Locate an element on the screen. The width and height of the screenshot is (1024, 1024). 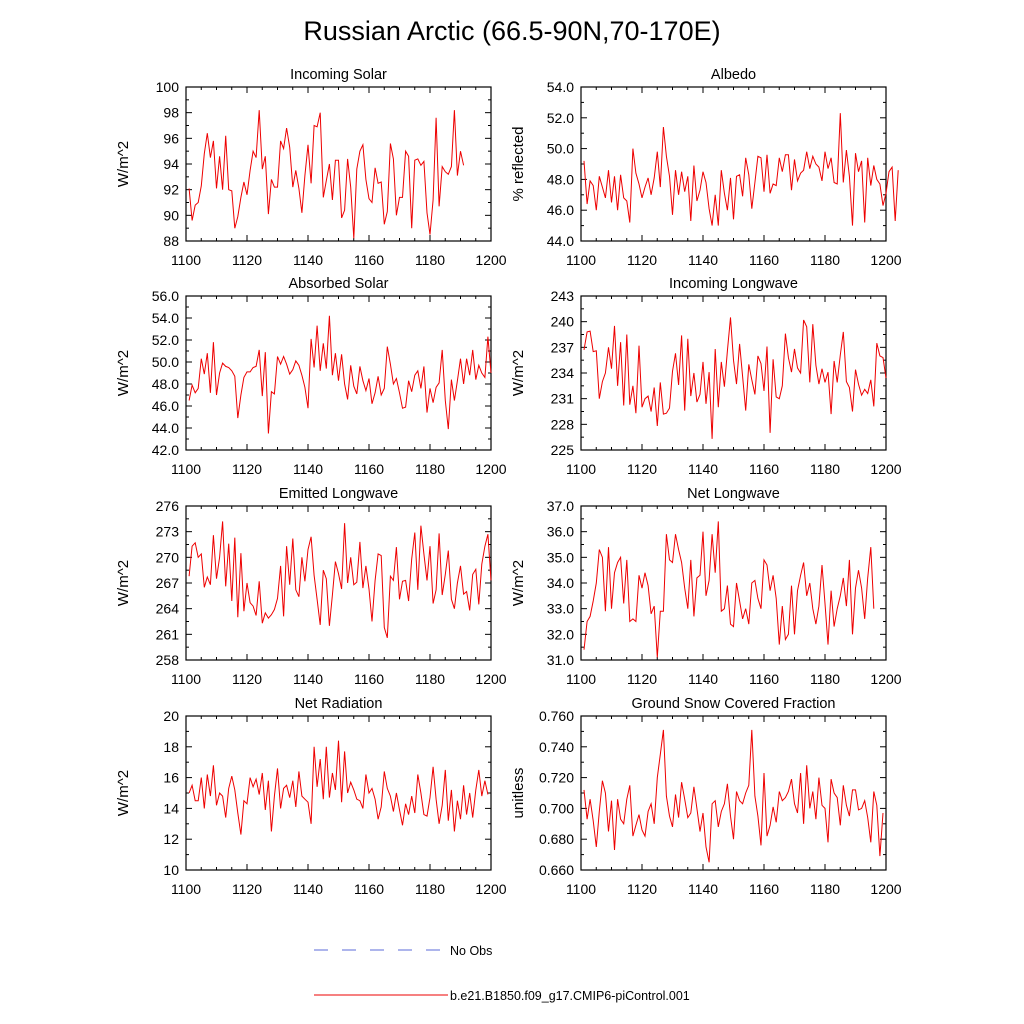
incoming-solar-y-tick-label: 100 is located at coordinates (168, 87).